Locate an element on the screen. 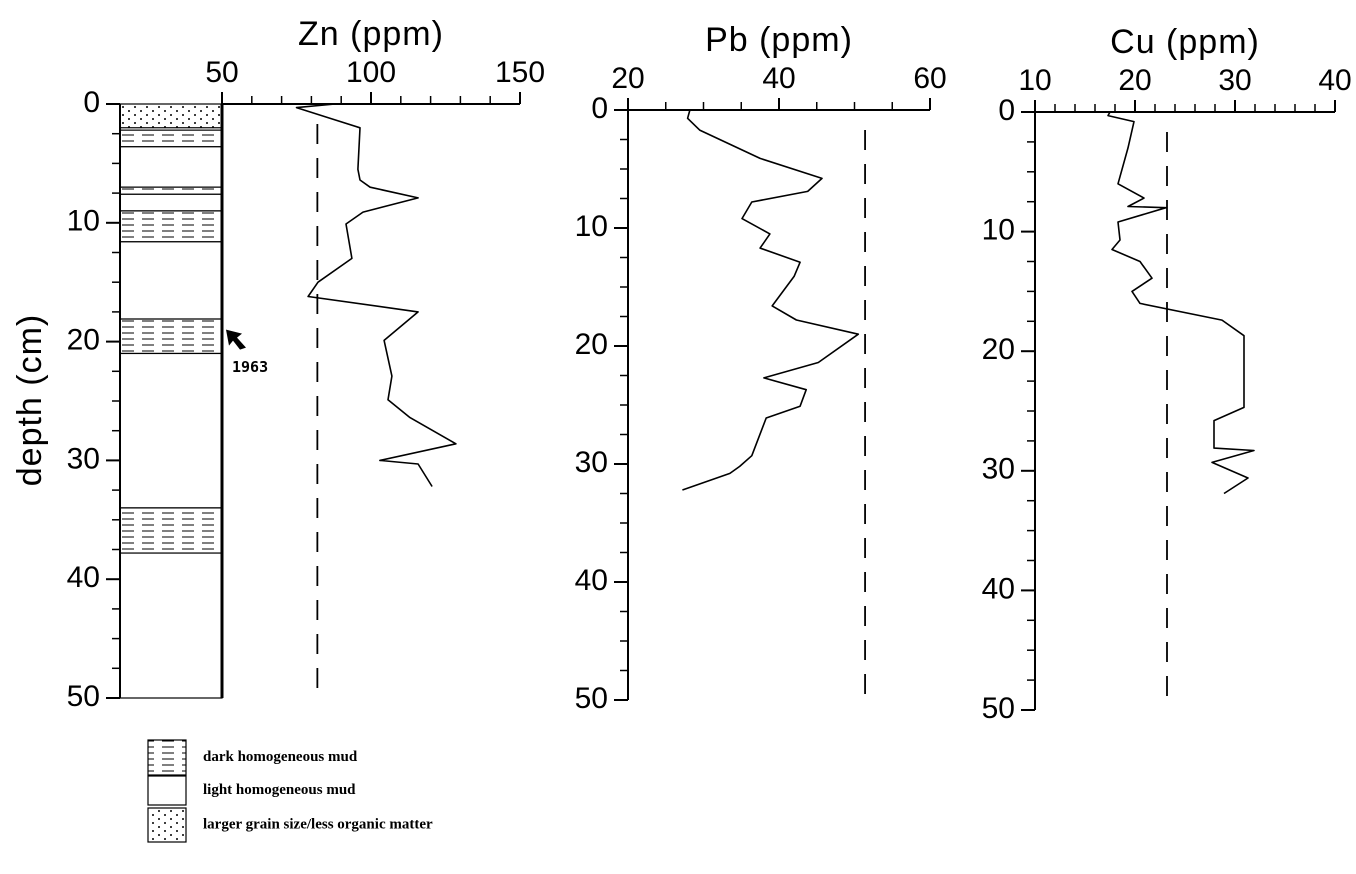 Image resolution: width=1356 pixels, height=874 pixels. x-tick-label: 30 is located at coordinates (1234, 80).